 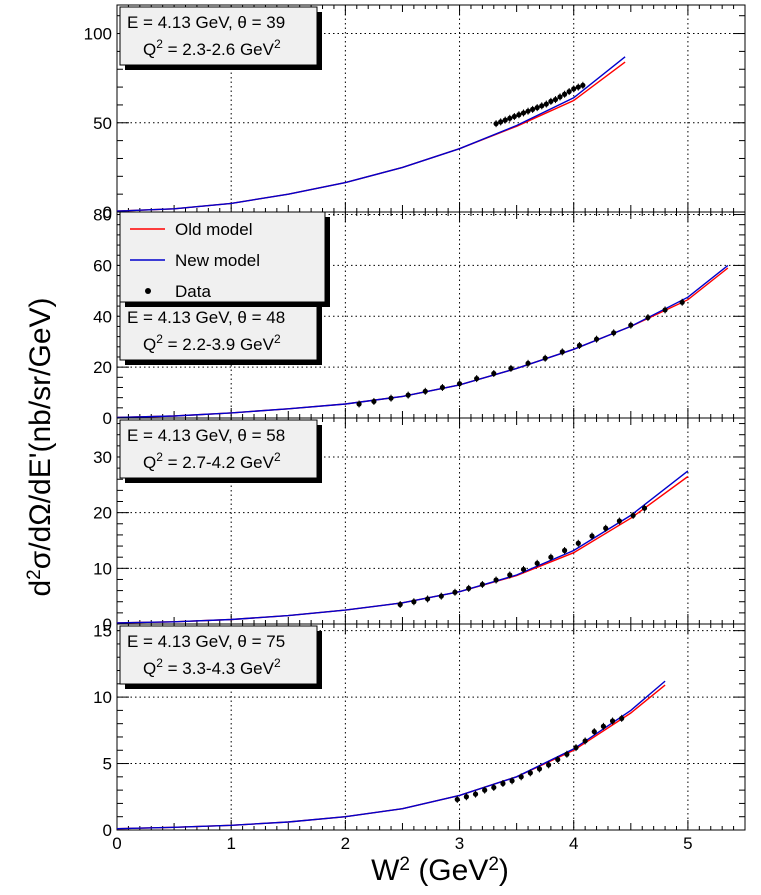 What do you see at coordinates (217, 260) in the screenshot?
I see `legend-label: New model` at bounding box center [217, 260].